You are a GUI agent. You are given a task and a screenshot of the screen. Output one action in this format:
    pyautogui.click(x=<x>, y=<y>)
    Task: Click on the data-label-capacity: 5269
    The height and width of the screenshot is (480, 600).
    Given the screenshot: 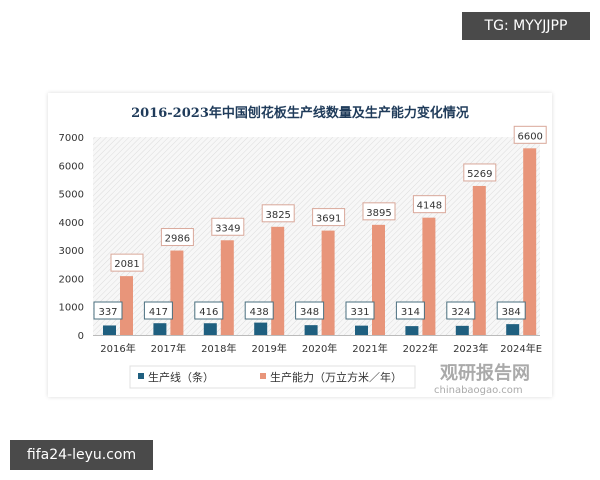 What is the action you would take?
    pyautogui.click(x=479, y=174)
    